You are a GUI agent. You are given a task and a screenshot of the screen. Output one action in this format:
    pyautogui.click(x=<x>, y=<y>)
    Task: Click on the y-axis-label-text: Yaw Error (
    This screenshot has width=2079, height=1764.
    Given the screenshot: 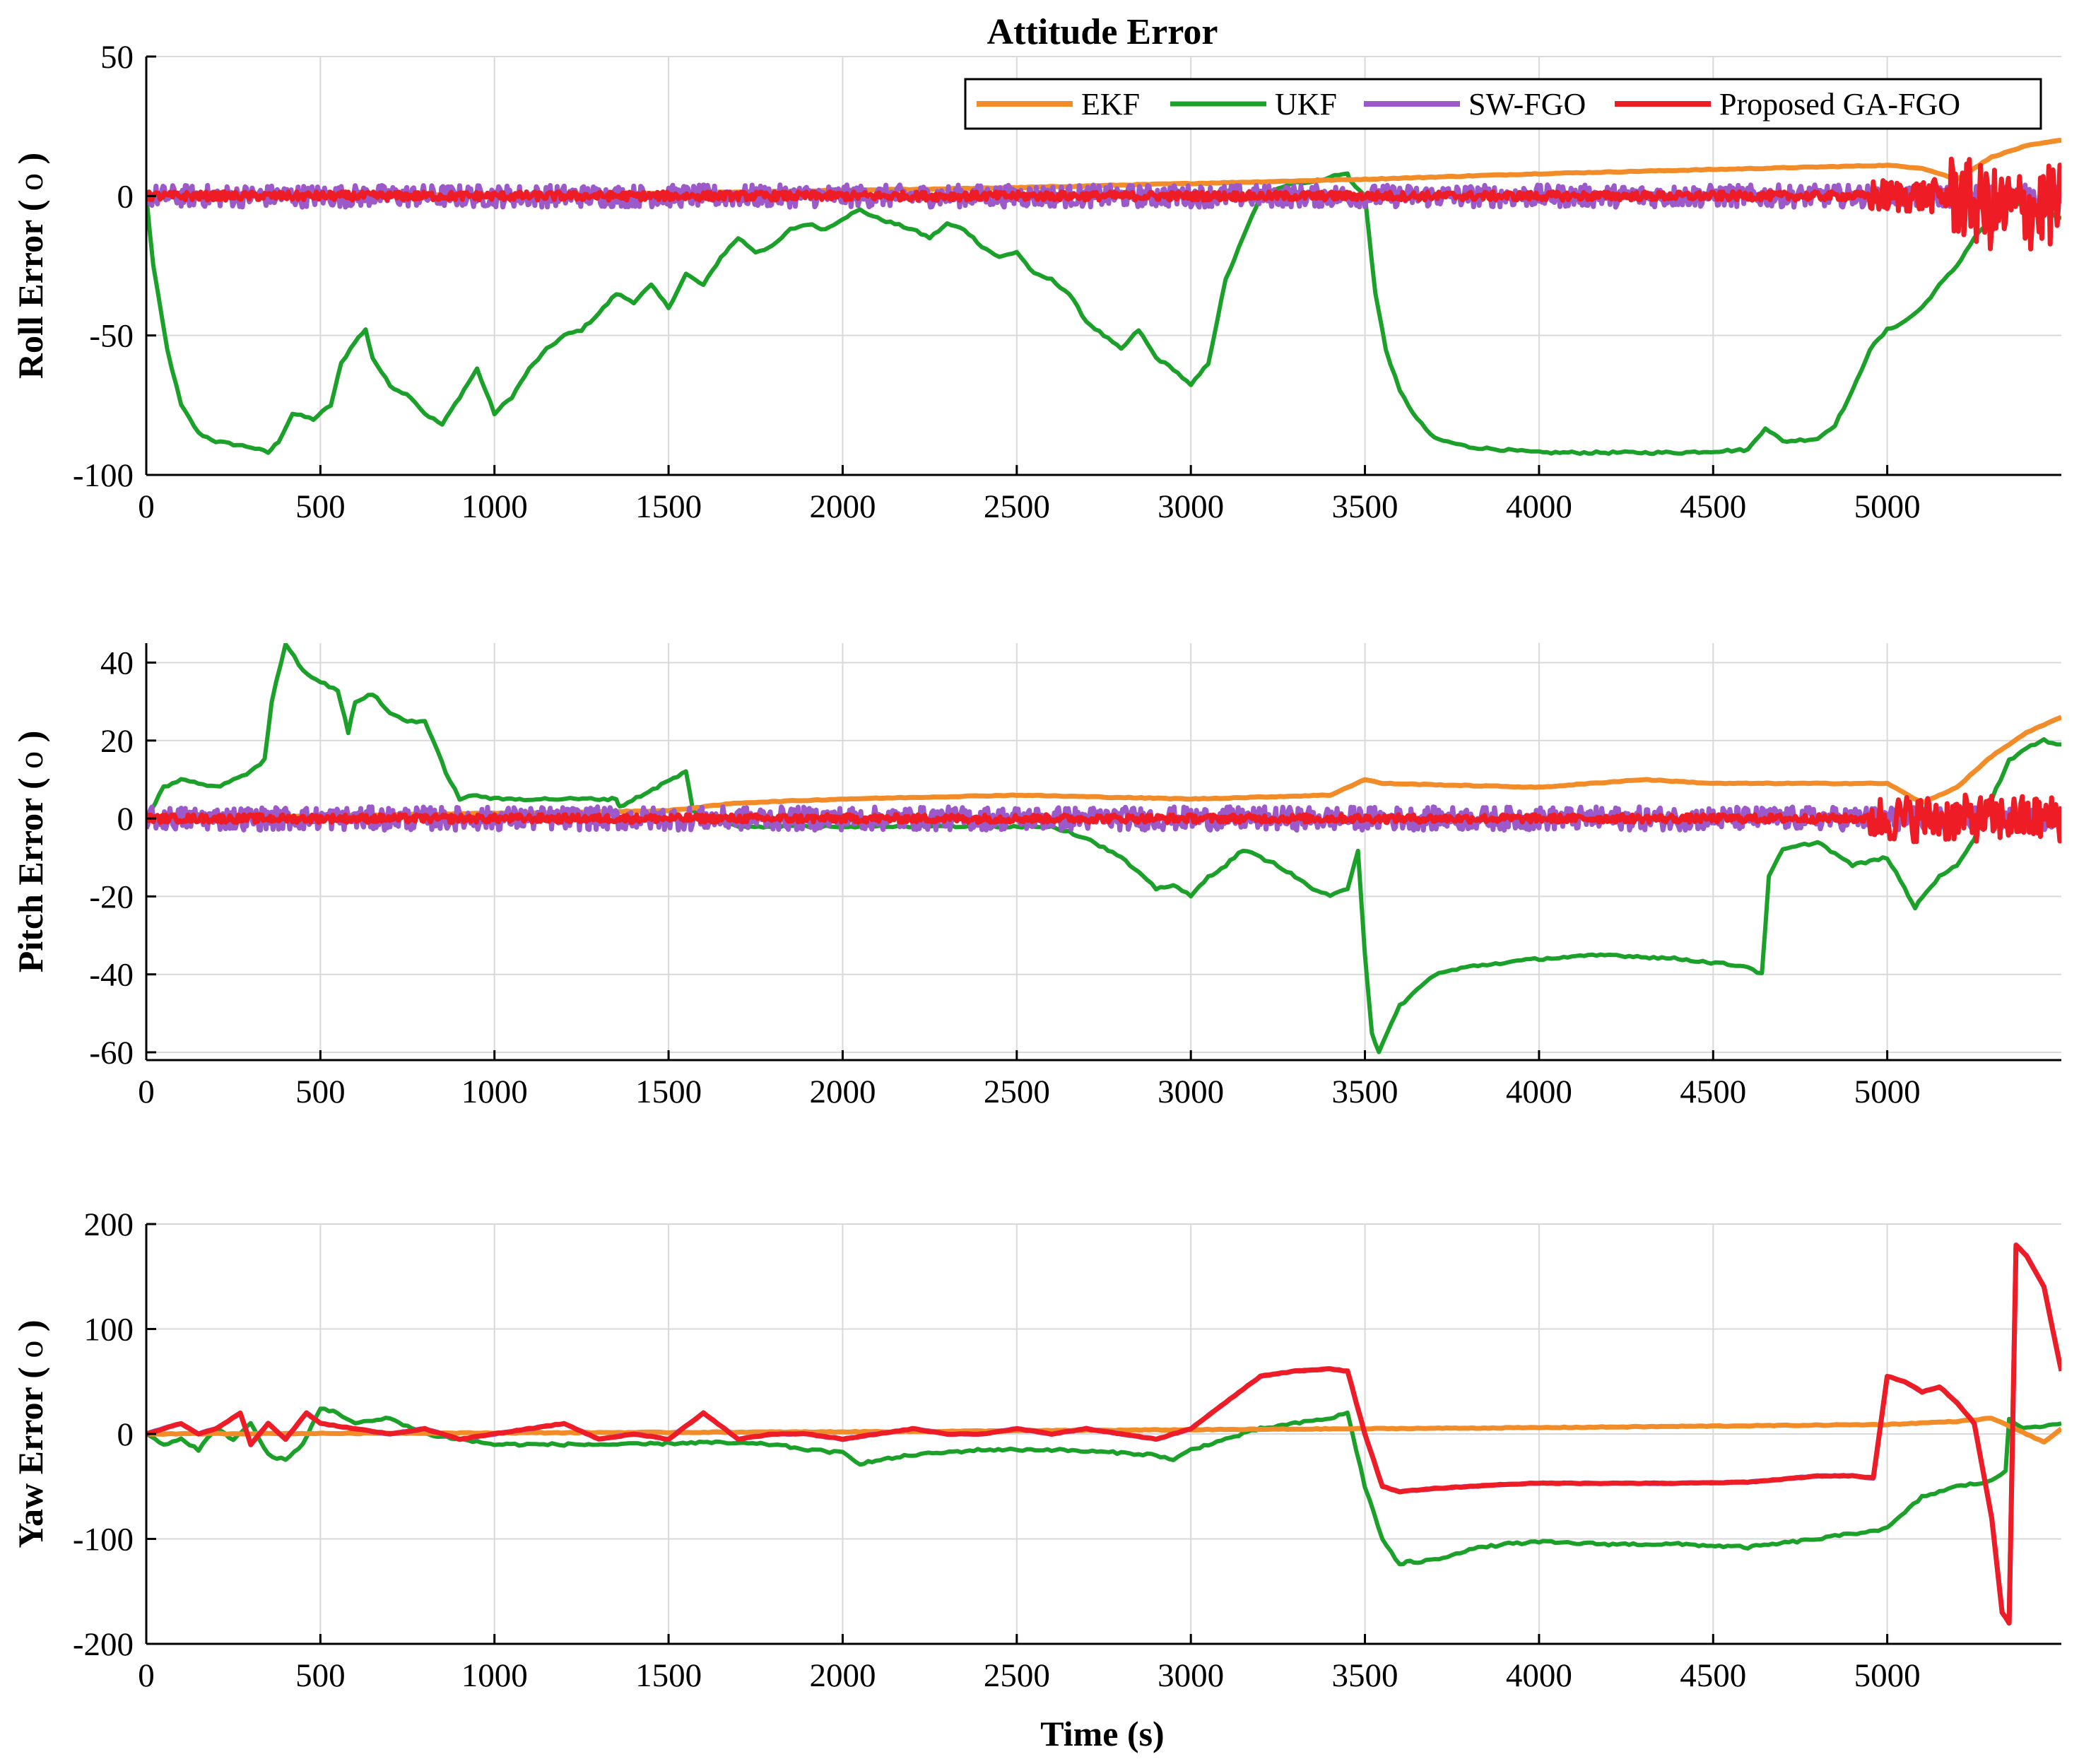 What is the action you would take?
    pyautogui.click(x=30, y=1453)
    